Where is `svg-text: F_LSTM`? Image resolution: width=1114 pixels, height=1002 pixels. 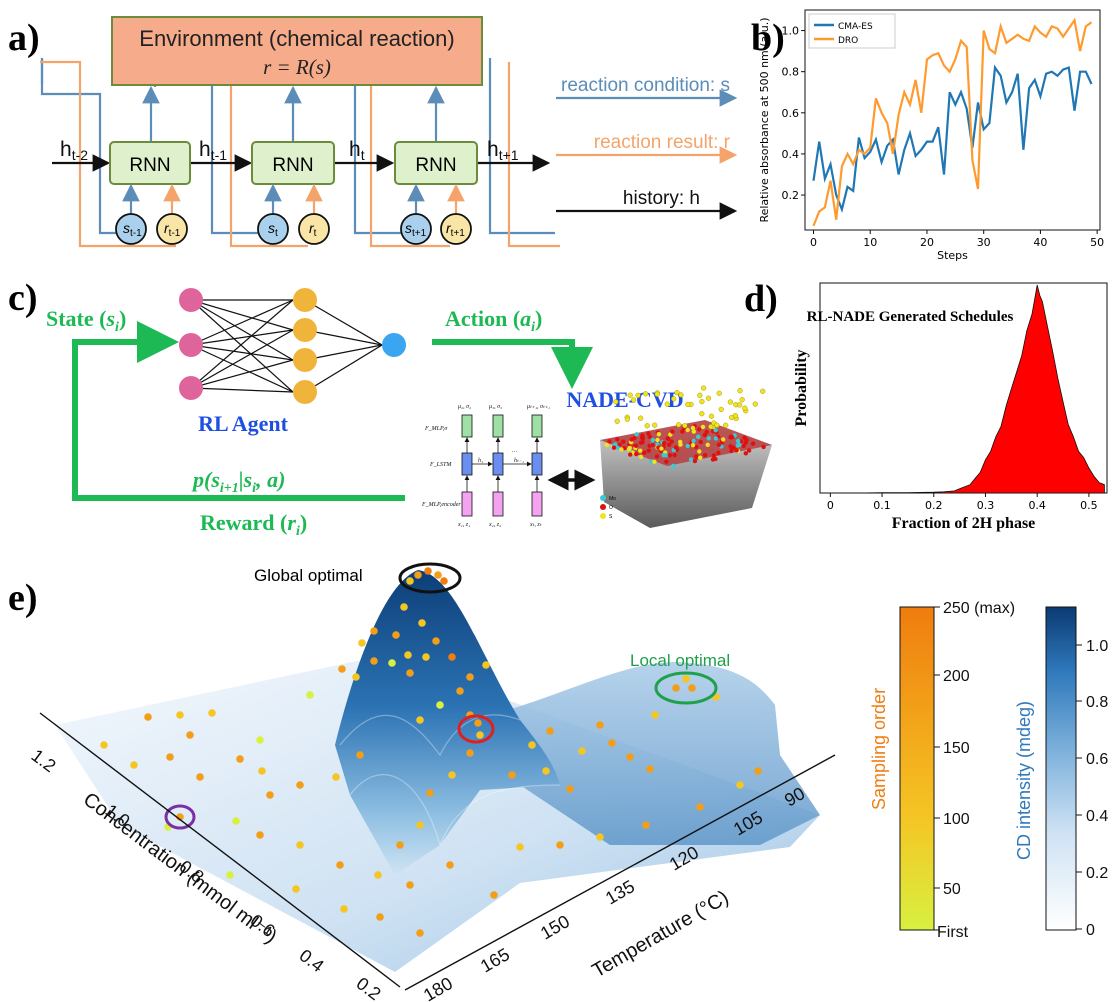 svg-text: F_LSTM is located at coordinates (440, 465).